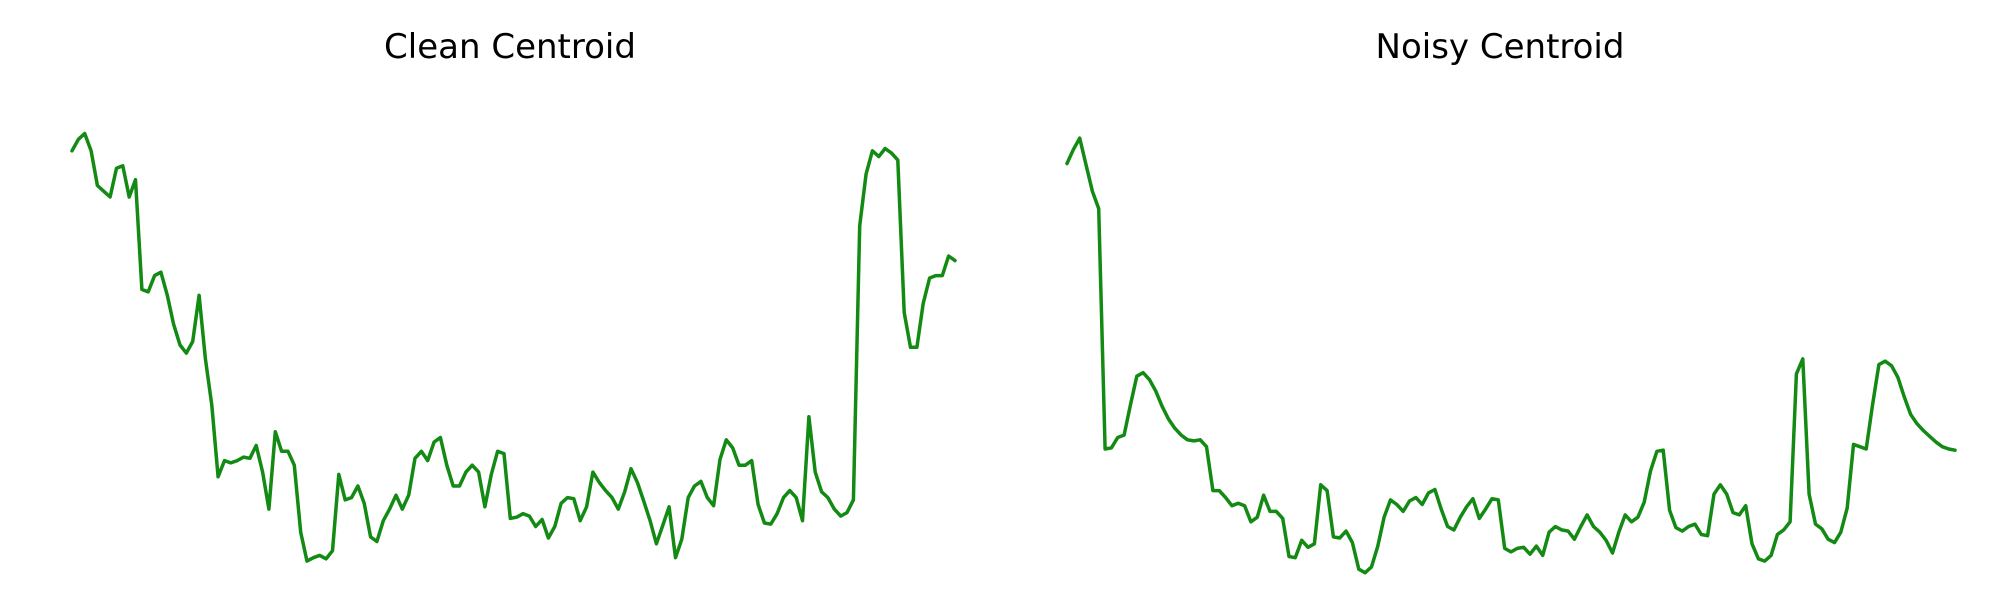 This screenshot has width=2000, height=600. What do you see at coordinates (1500, 47) in the screenshot?
I see `chart-title-noisy: Noisy Centroid` at bounding box center [1500, 47].